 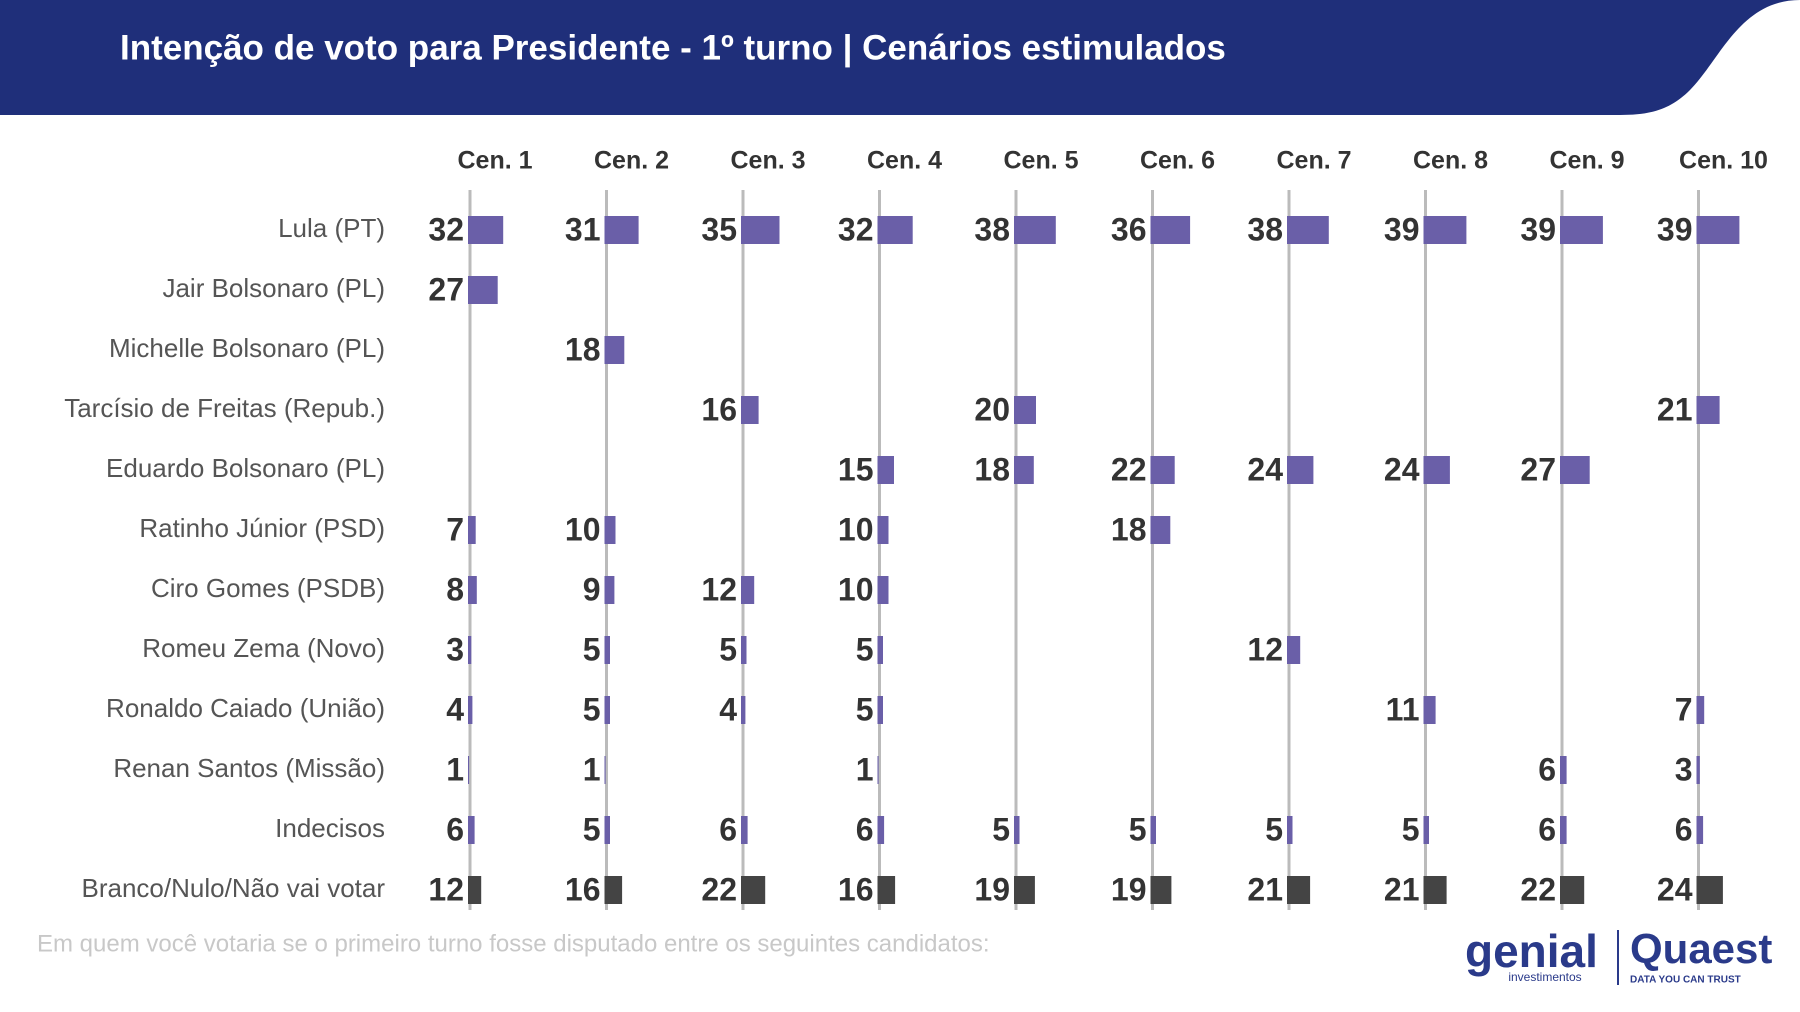 What do you see at coordinates (1265, 649) in the screenshot?
I see `value-label: 12` at bounding box center [1265, 649].